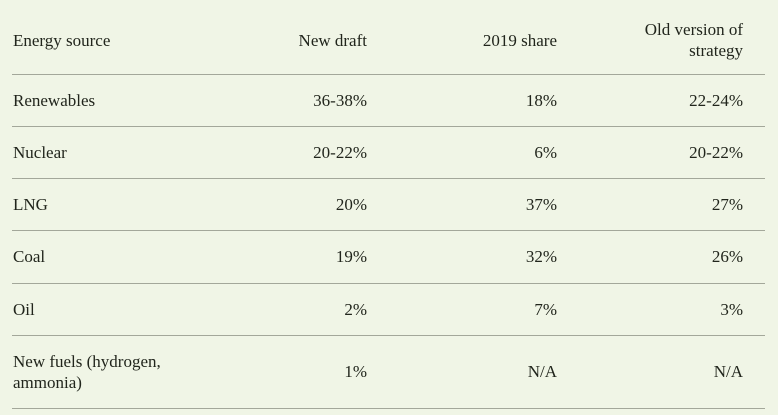 The image size is (778, 415). Describe the element at coordinates (118, 41) in the screenshot. I see `column-header-energy-source: Energy source` at that location.